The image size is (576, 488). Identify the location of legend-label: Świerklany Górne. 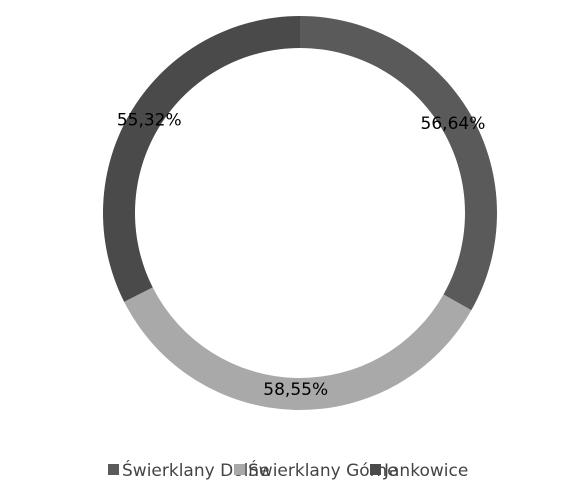
(323, 470).